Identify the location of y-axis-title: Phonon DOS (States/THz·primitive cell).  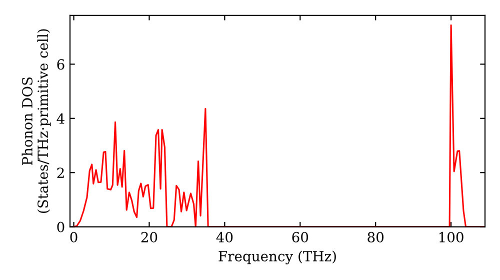
(36, 121).